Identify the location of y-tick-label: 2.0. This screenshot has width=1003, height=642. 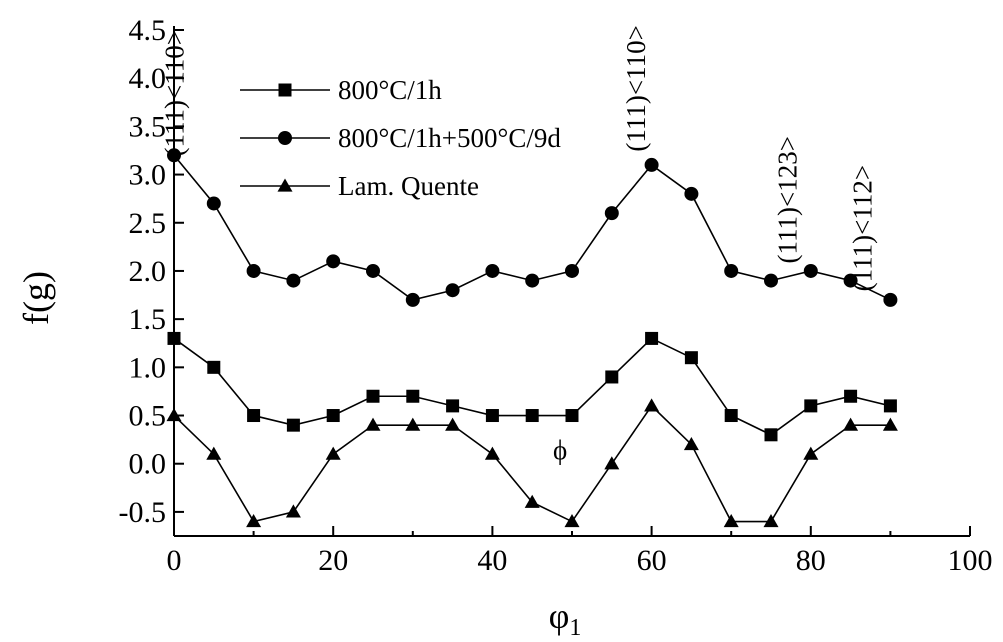
(148, 271).